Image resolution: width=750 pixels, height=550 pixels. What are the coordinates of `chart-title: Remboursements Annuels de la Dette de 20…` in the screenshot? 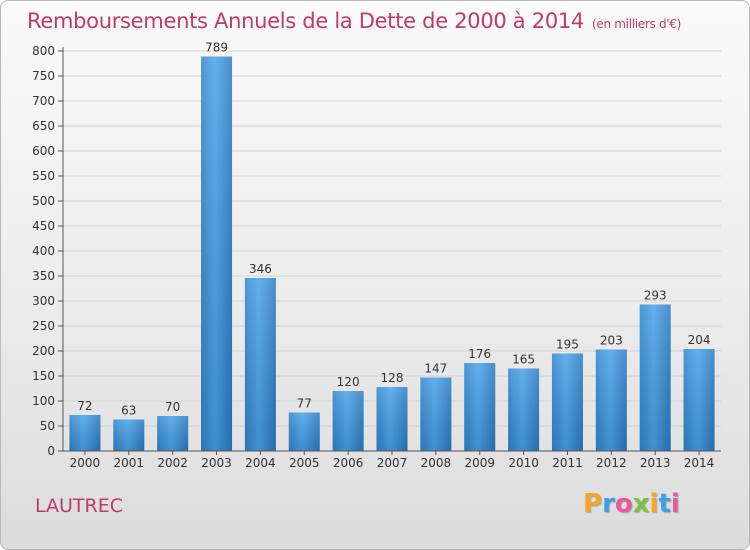 It's located at (354, 21).